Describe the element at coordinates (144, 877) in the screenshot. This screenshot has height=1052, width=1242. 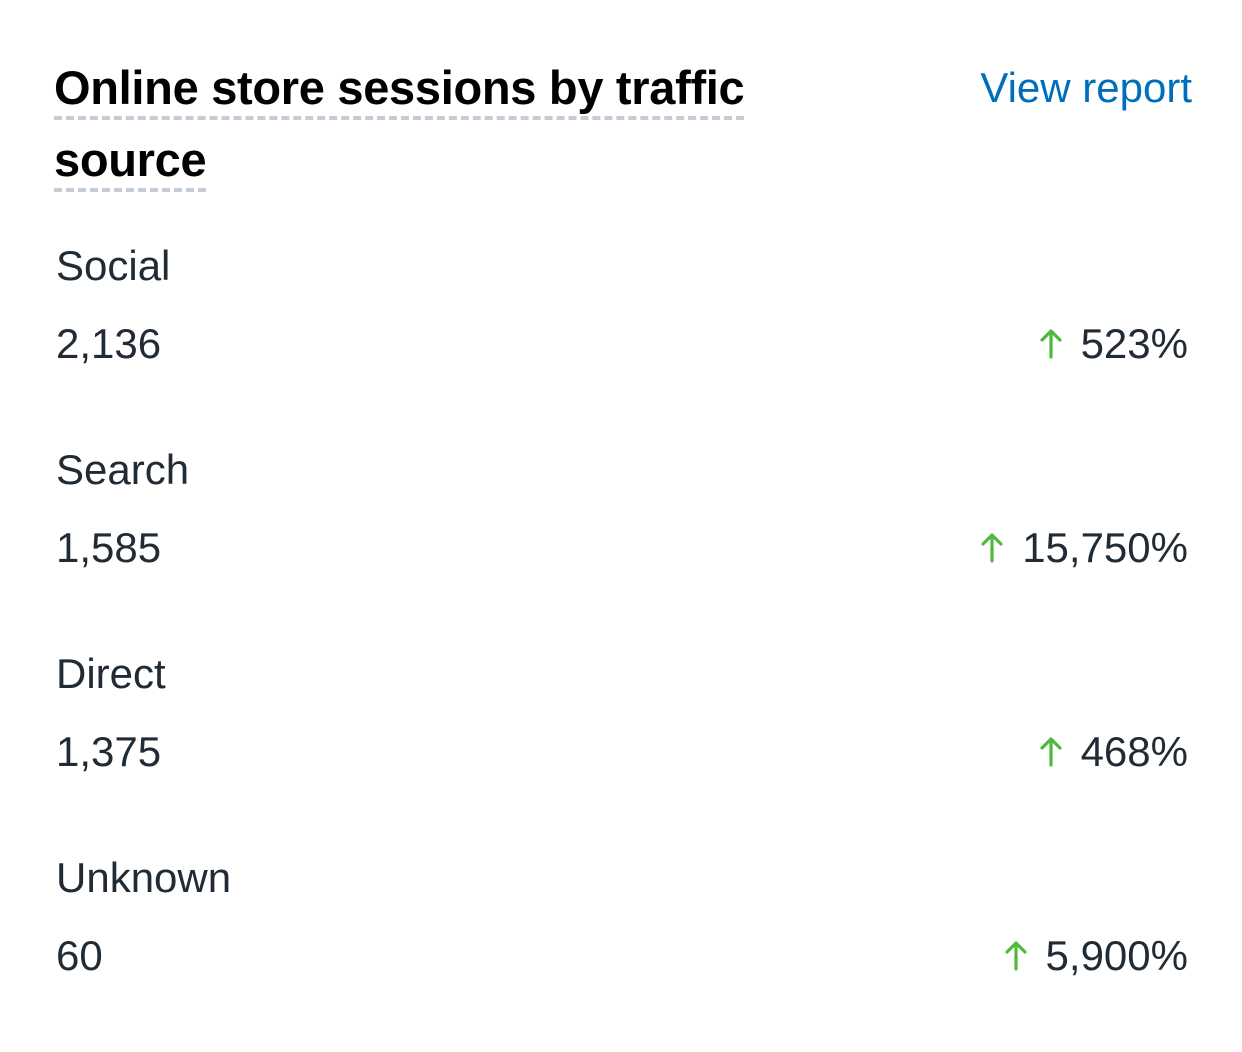
I see `source-label: Unknown` at that location.